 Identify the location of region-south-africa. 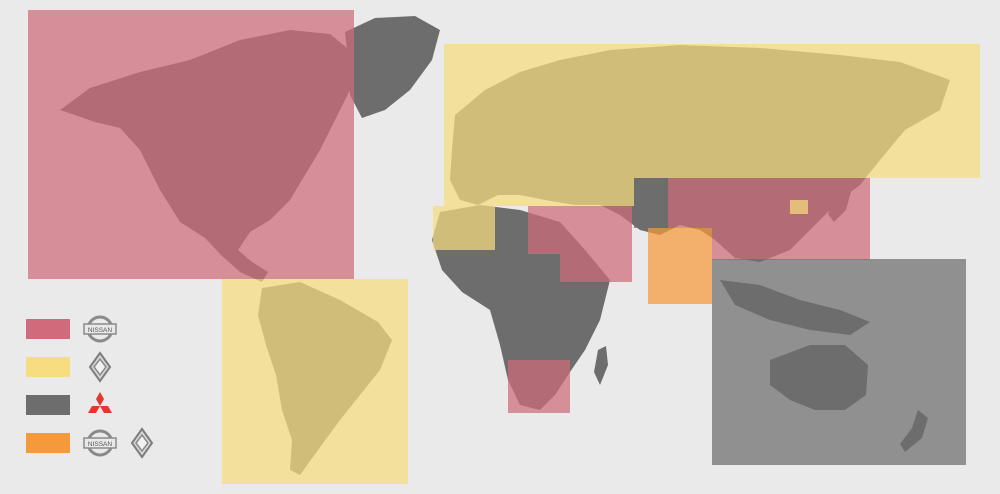
(539, 386).